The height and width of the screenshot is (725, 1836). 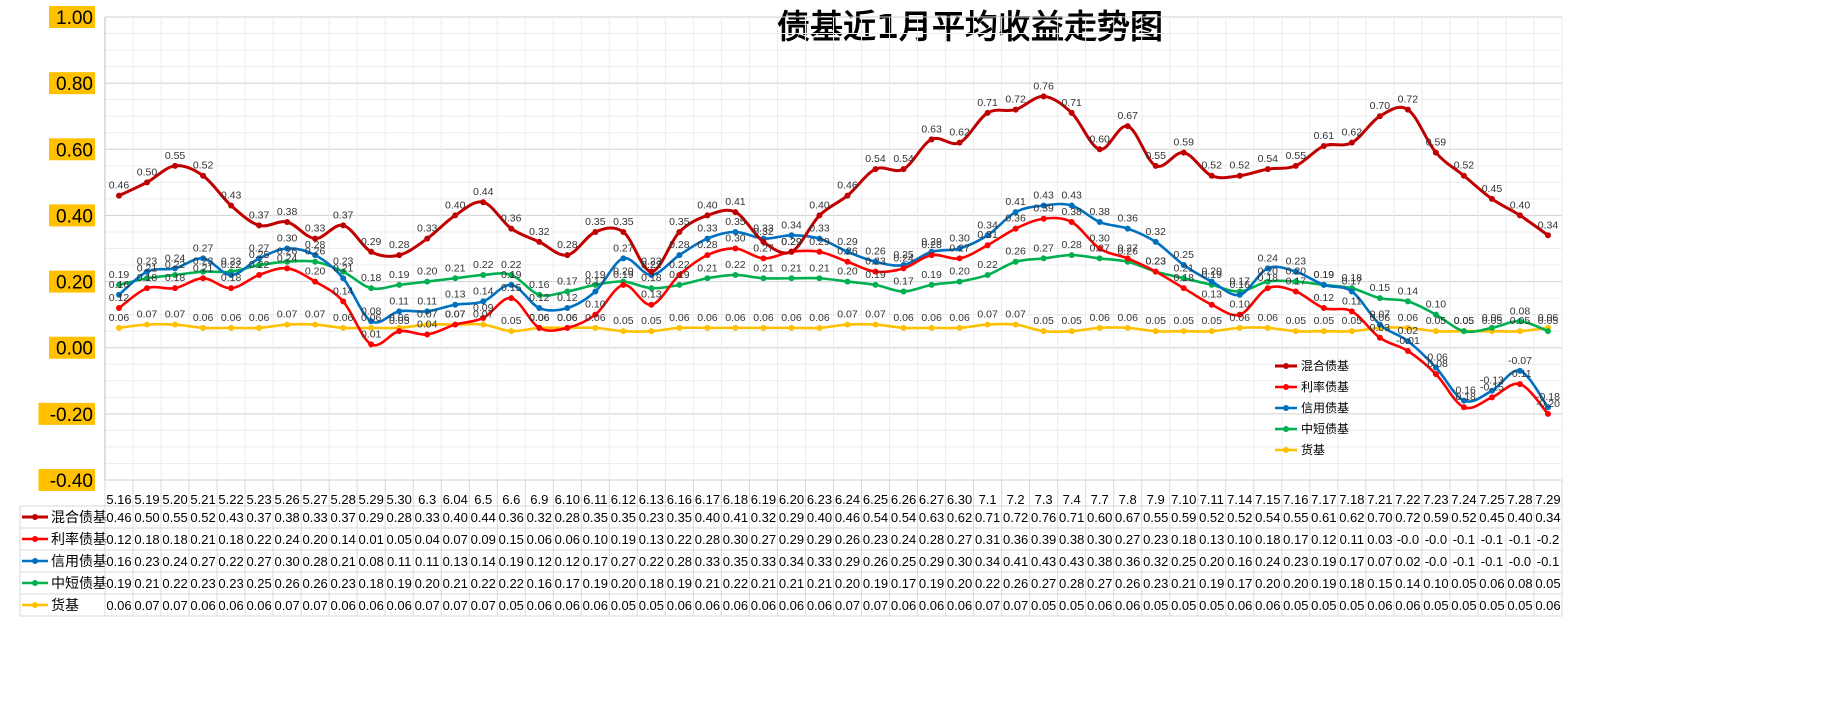 I want to click on data-label: 0.11, so click(x=399, y=301).